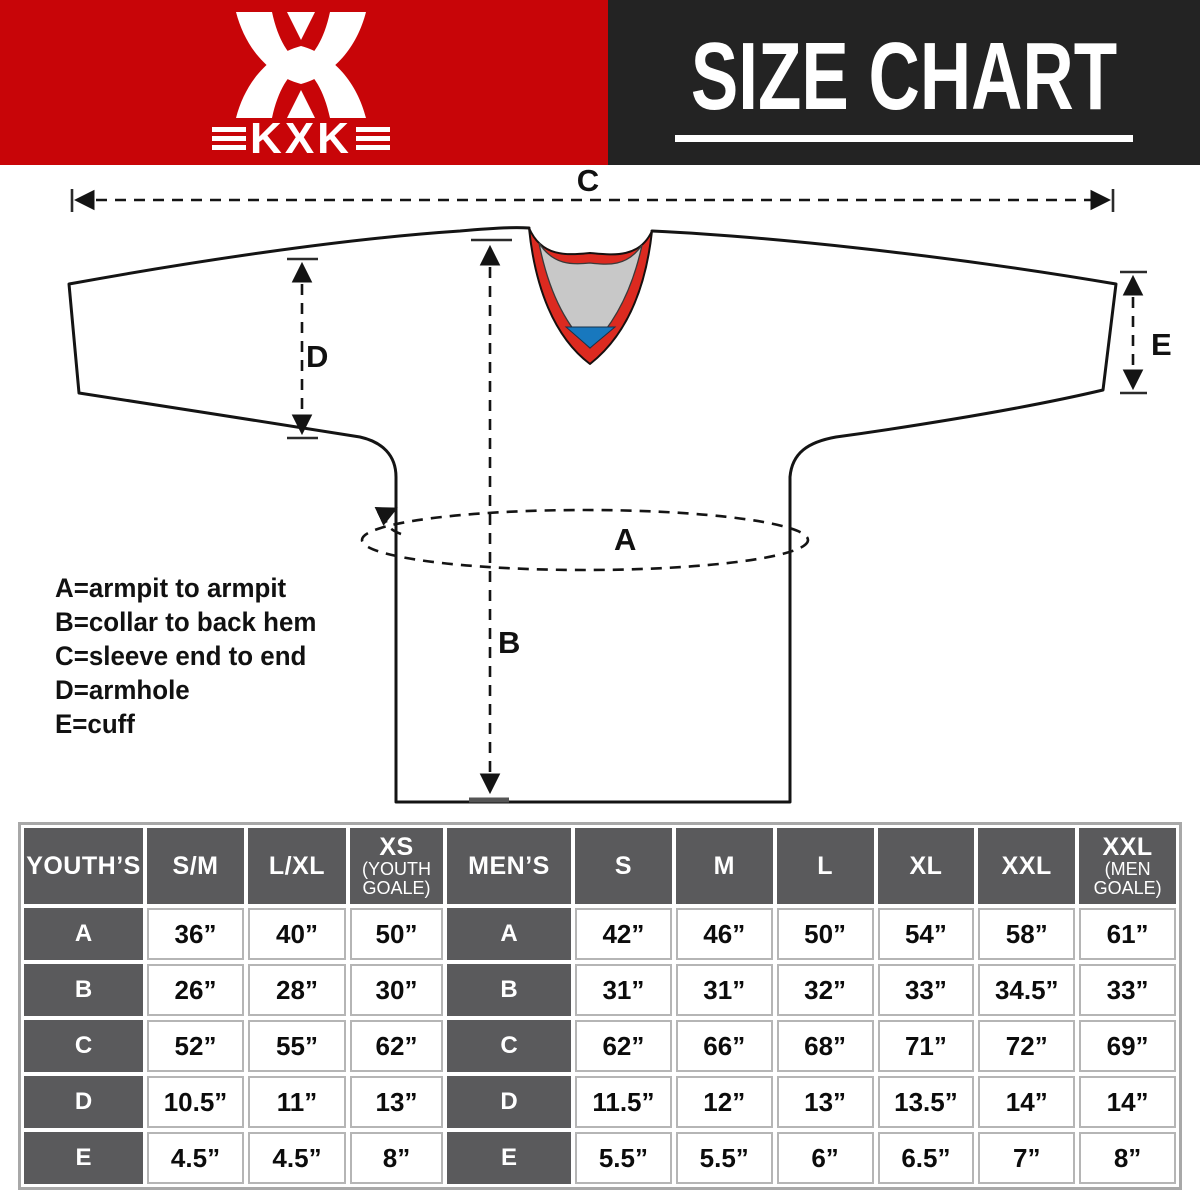 Image resolution: width=1200 pixels, height=1200 pixels. What do you see at coordinates (904, 76) in the screenshot?
I see `page-title: SIZE CHART` at bounding box center [904, 76].